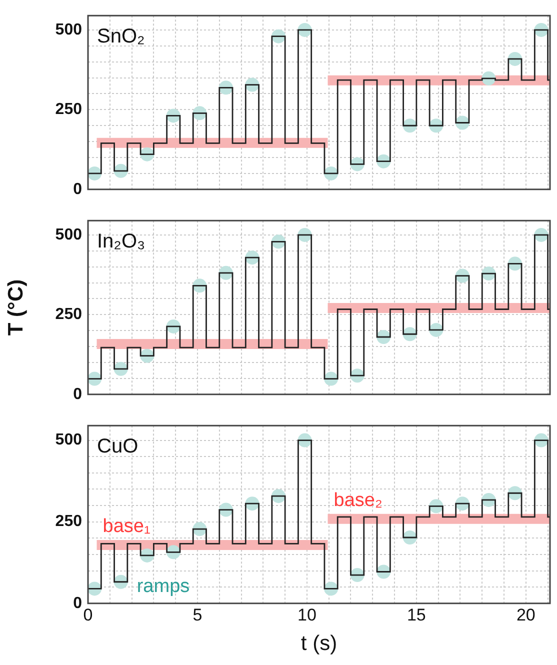  I want to click on series-label: base₁, so click(126, 527).